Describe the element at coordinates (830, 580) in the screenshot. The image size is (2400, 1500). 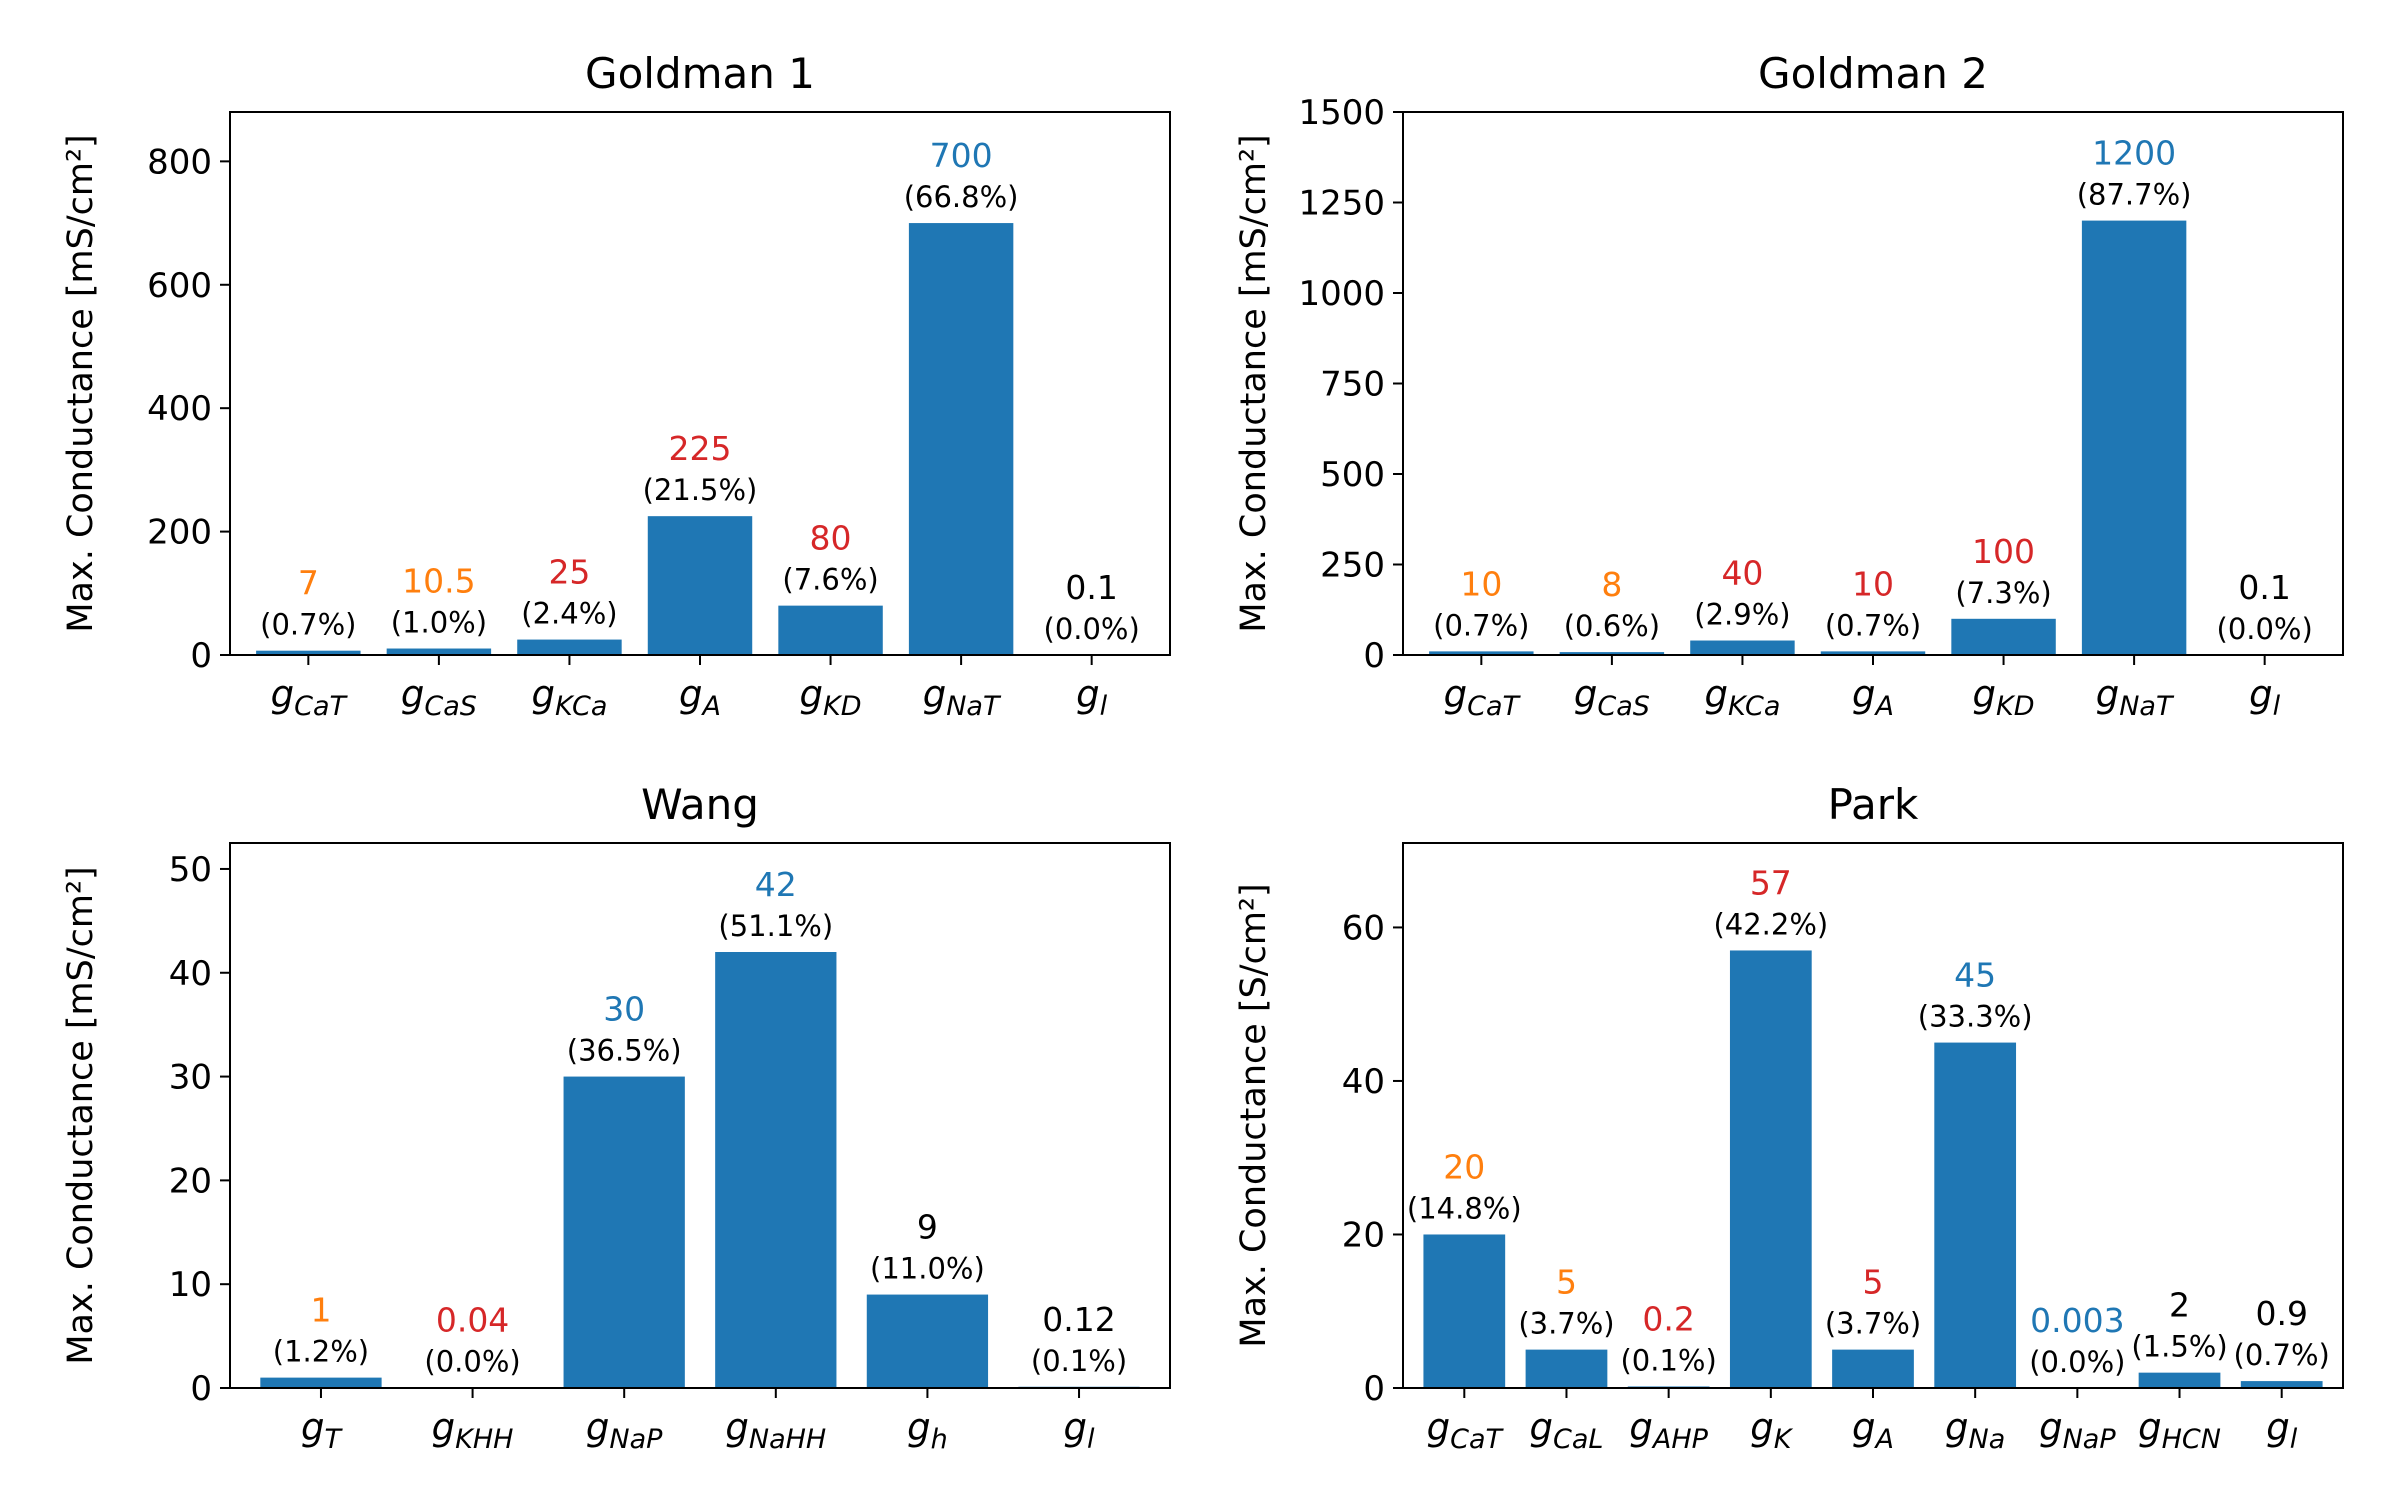
I see `percent-label: (7.6%)` at that location.